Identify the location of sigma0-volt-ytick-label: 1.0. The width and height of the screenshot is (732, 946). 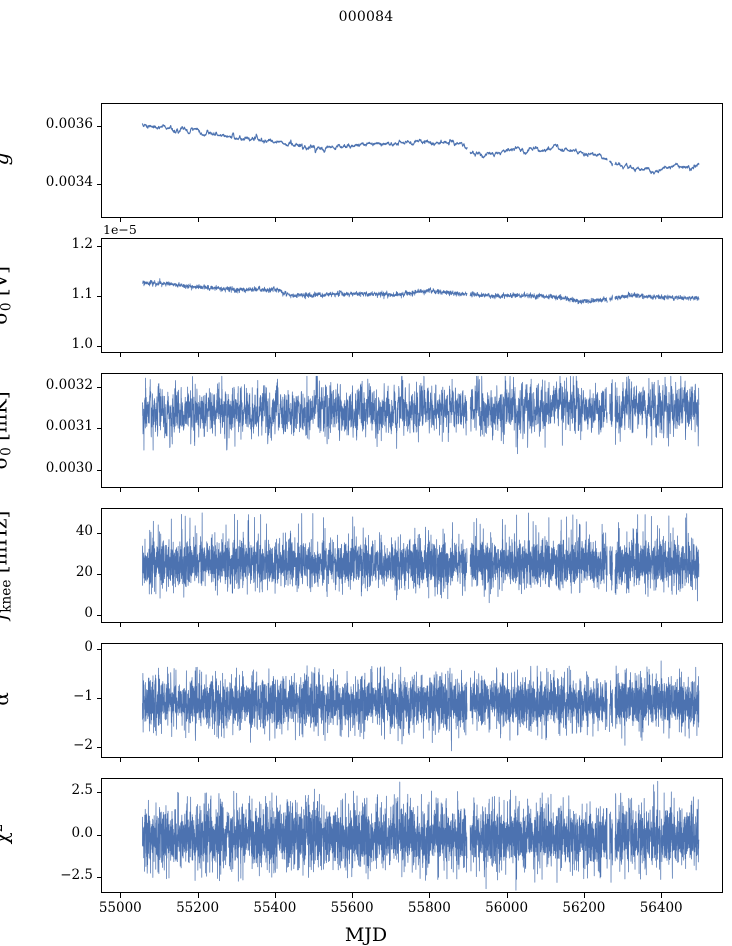
(82, 343).